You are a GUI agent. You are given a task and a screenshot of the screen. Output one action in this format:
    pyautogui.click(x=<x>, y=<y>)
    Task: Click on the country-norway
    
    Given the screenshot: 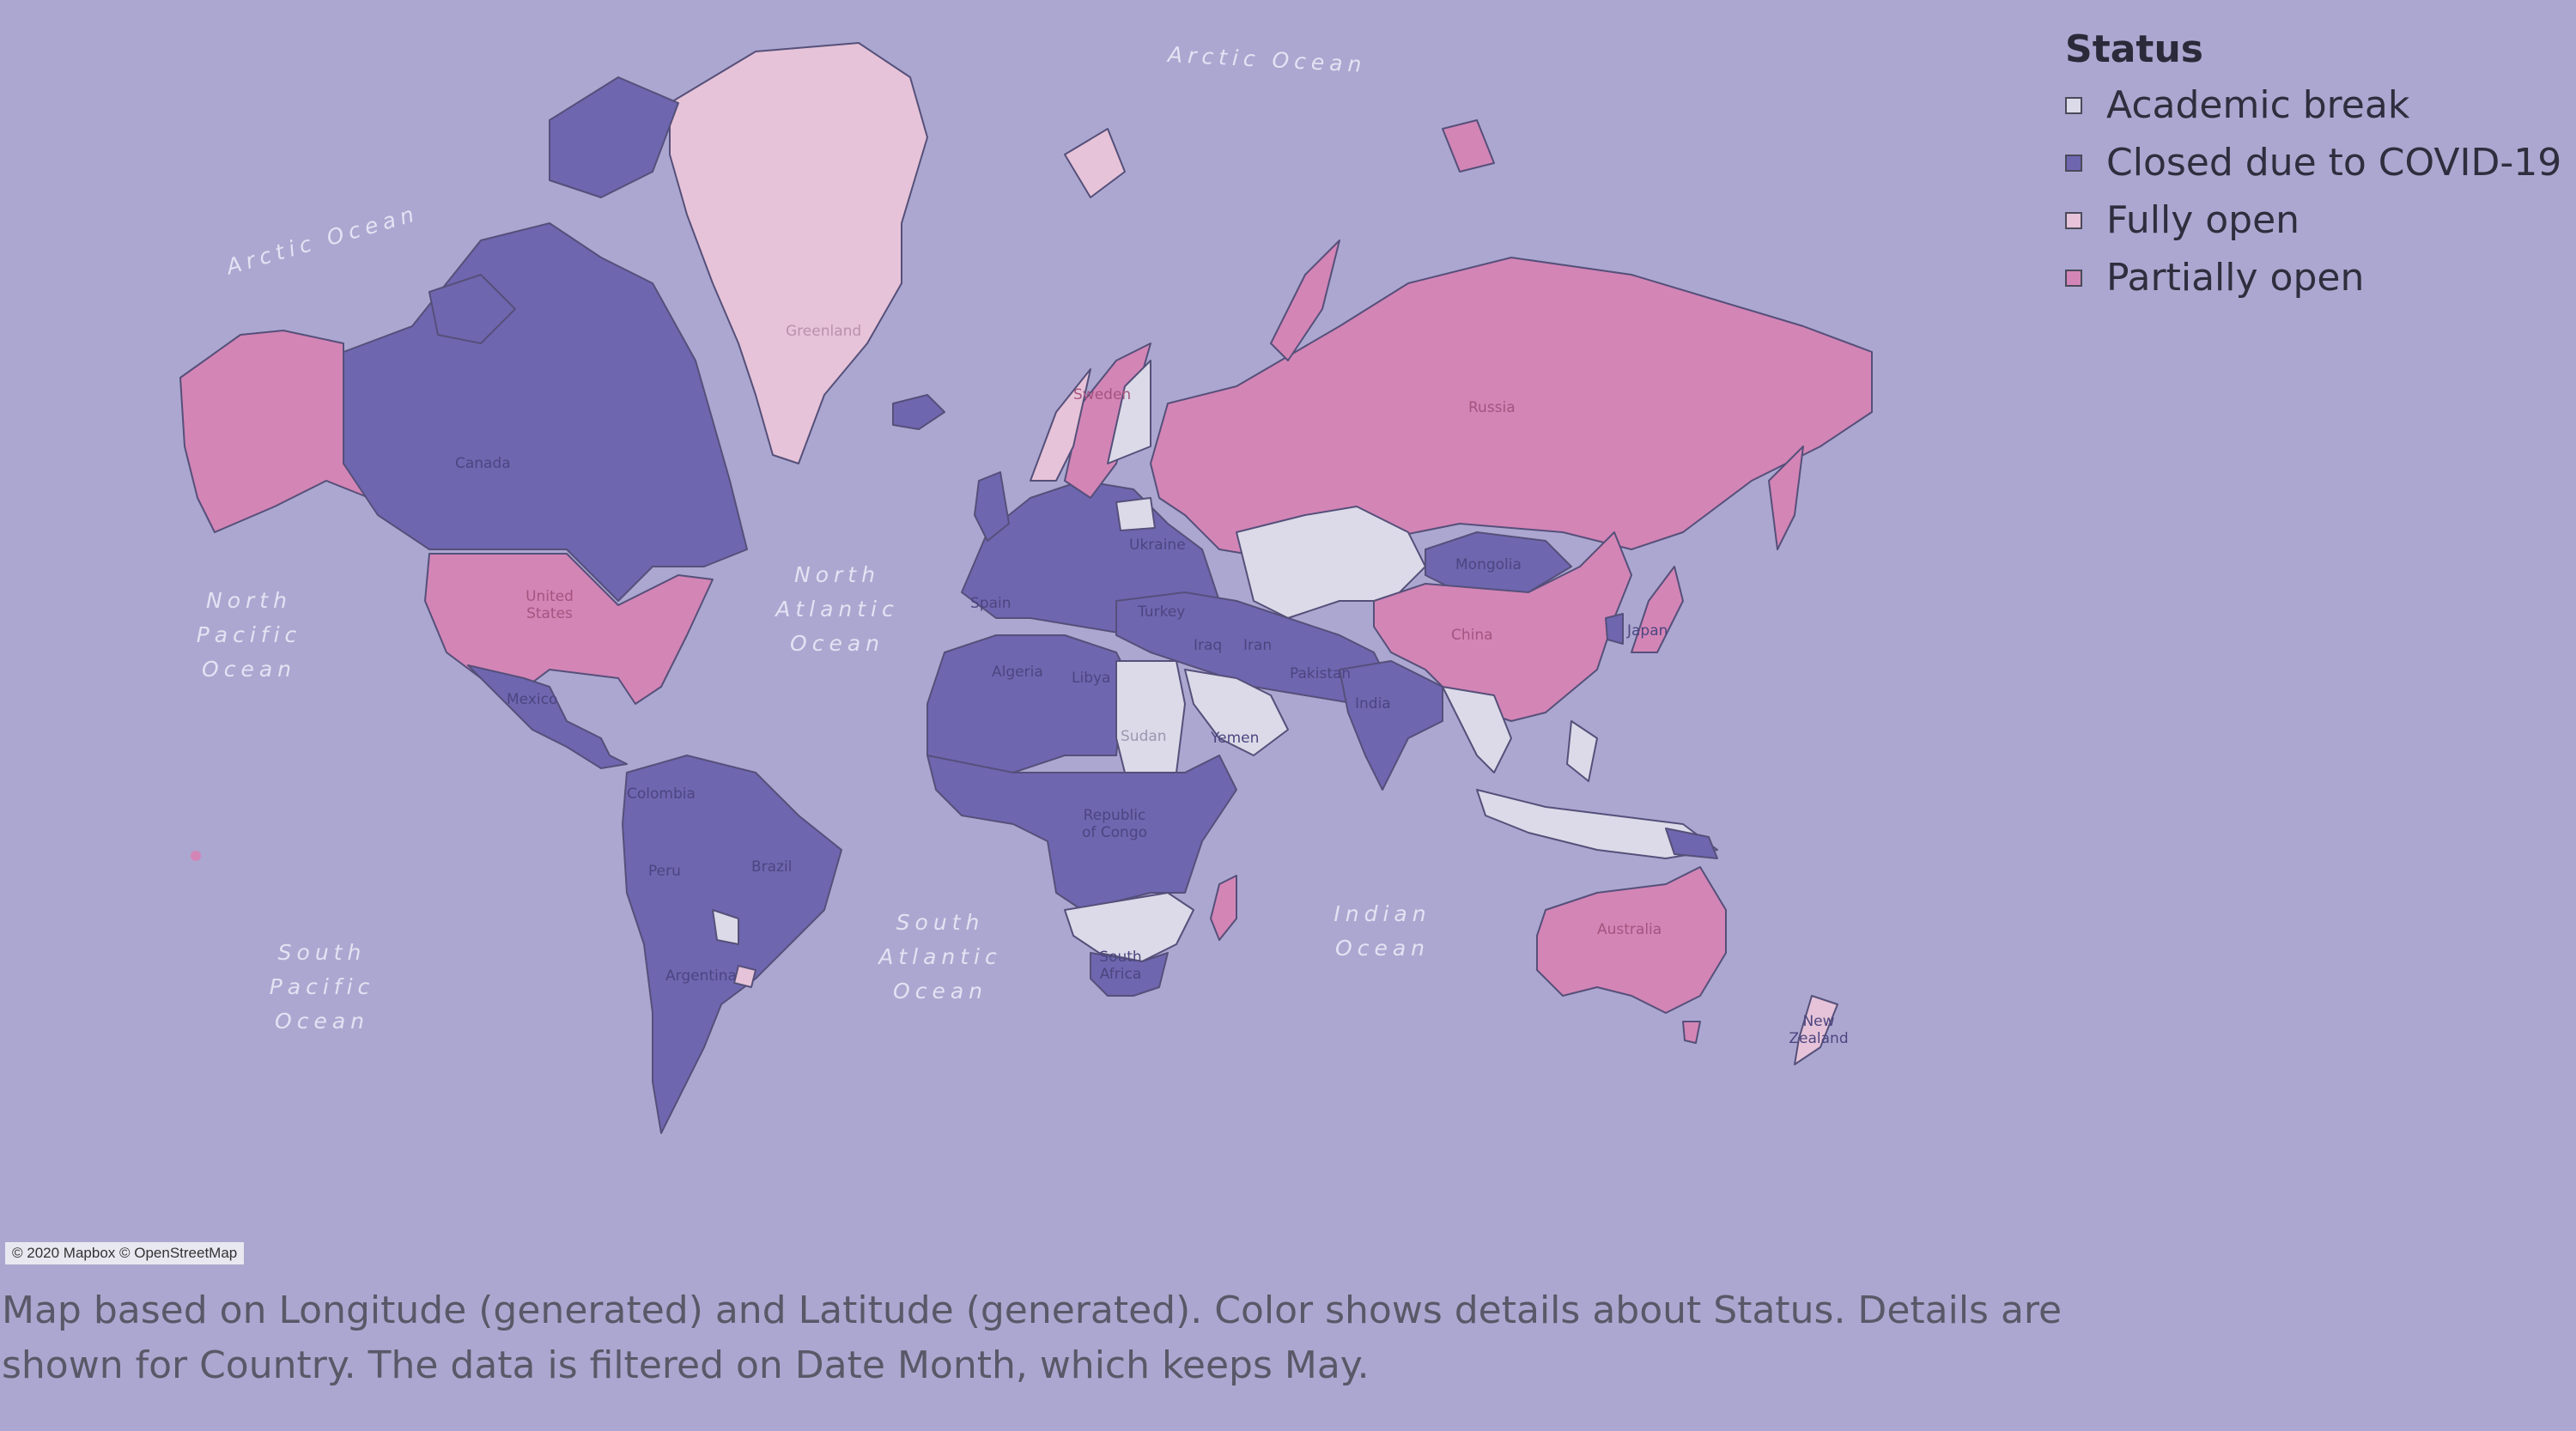 What is the action you would take?
    pyautogui.click(x=1060, y=425)
    